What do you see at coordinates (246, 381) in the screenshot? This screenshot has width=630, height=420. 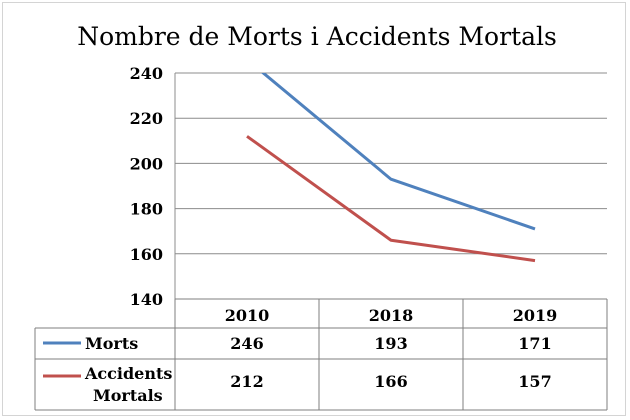 I see `data-label: 212` at bounding box center [246, 381].